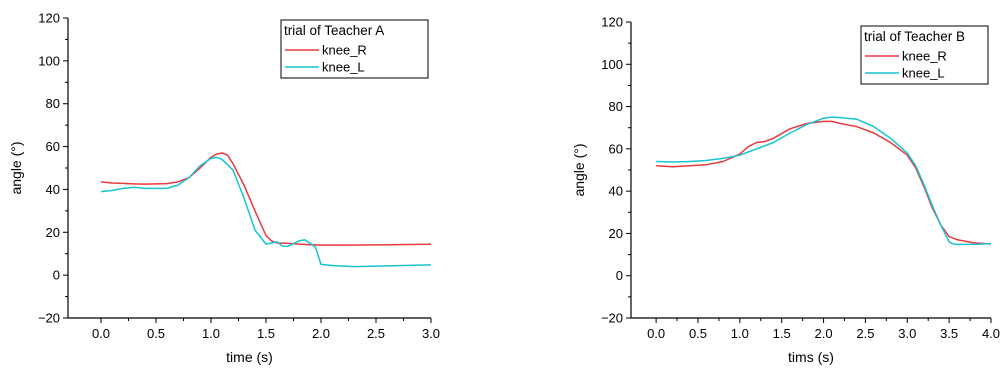 The height and width of the screenshot is (370, 1003). What do you see at coordinates (811, 357) in the screenshot?
I see `x-axis-title: tims (s)` at bounding box center [811, 357].